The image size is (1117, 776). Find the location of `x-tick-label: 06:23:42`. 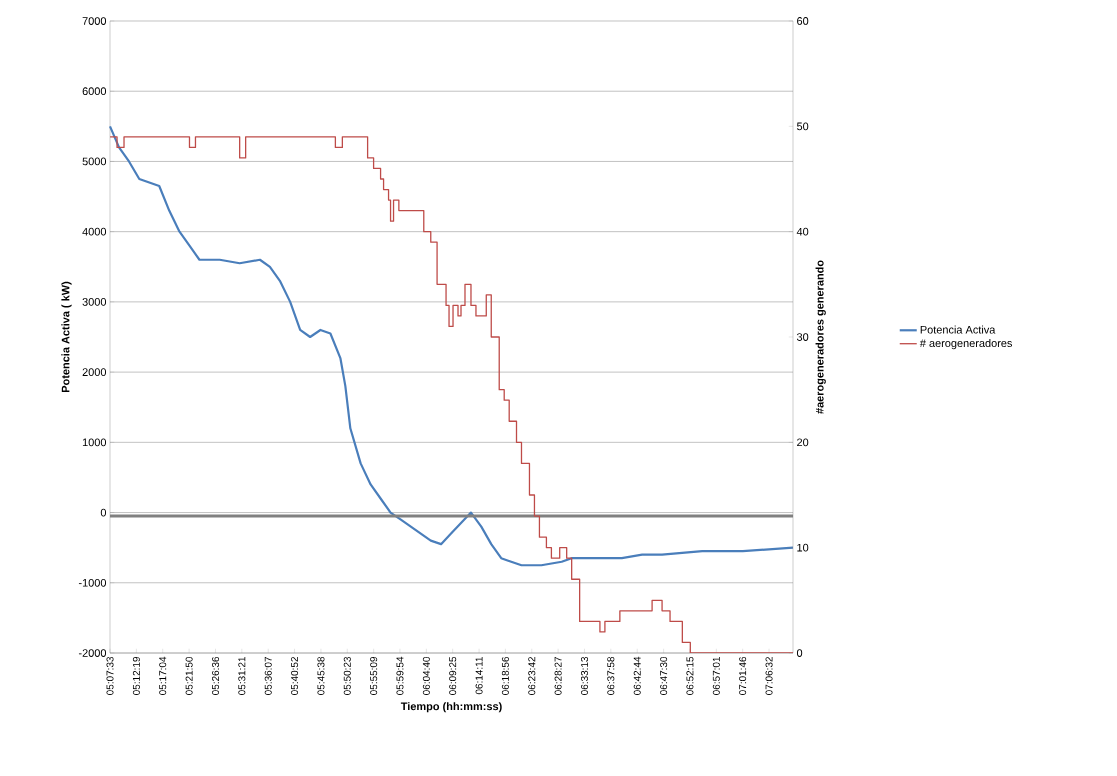

x-tick-label: 06:23:42 is located at coordinates (532, 676).